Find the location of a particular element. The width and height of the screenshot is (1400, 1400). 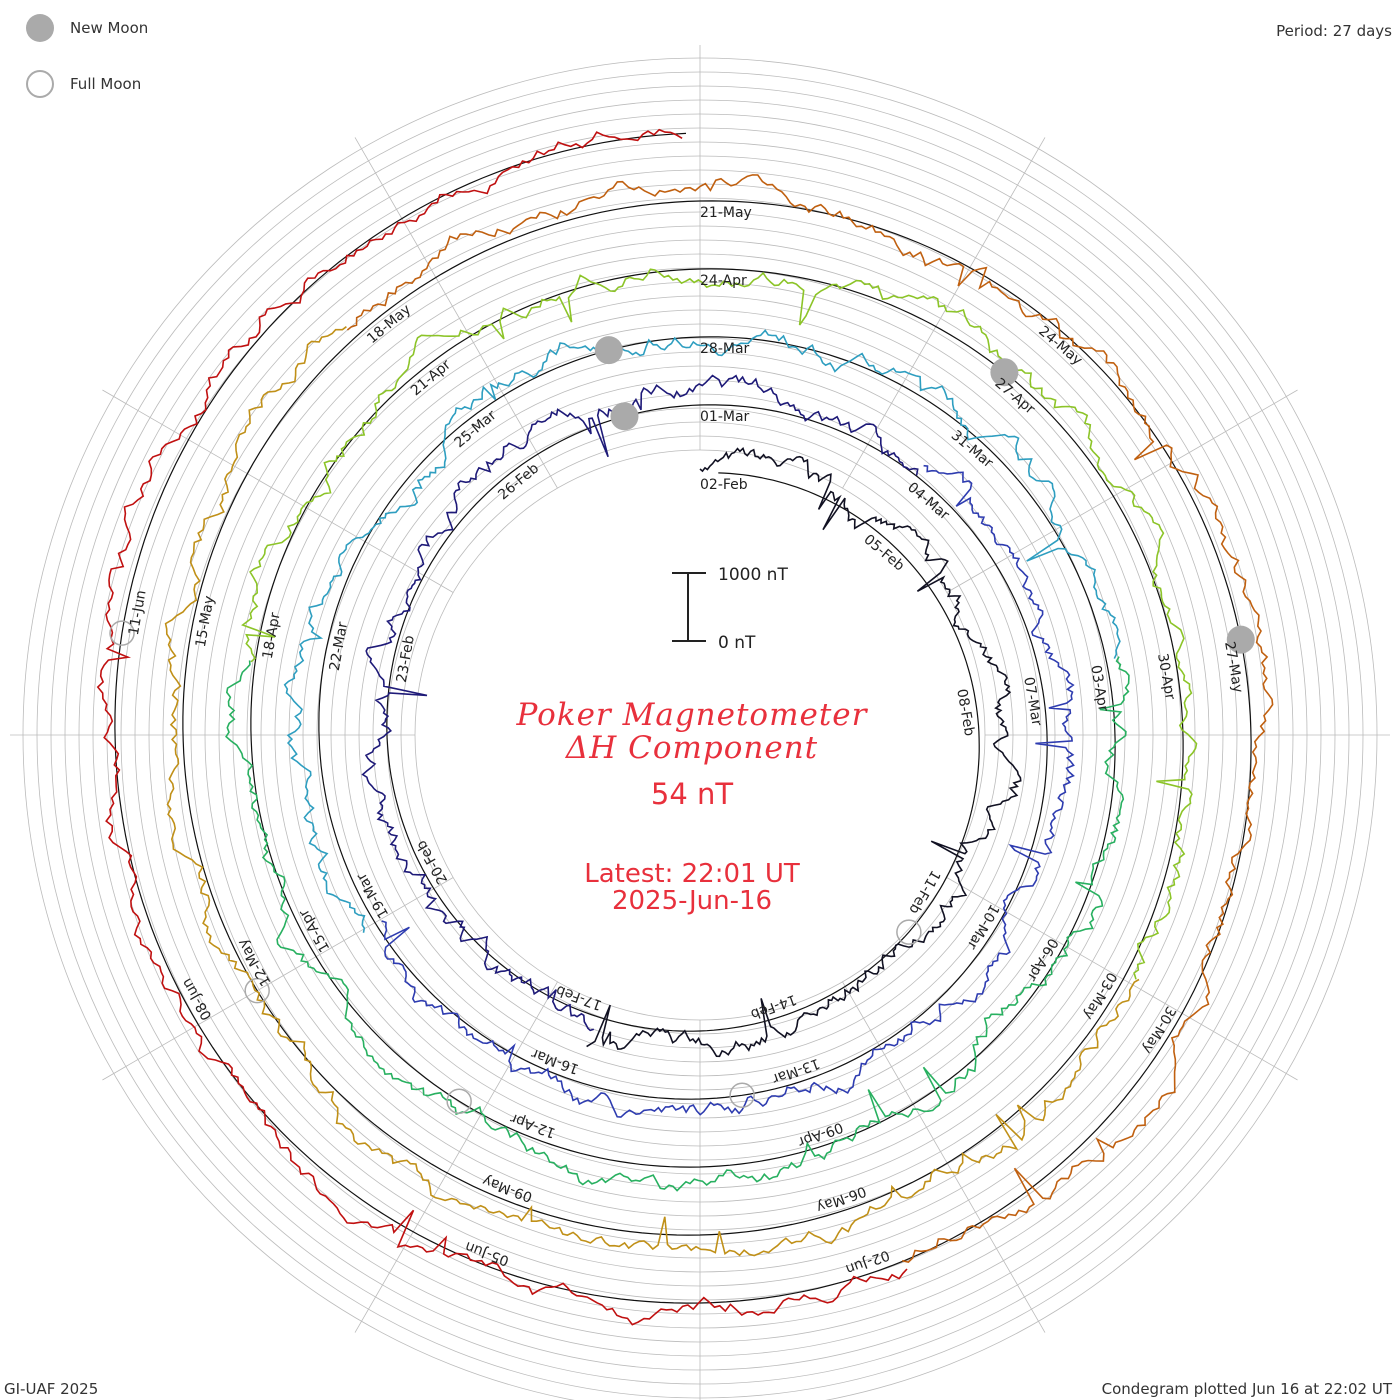

scale-bar-top-label: 1000 nT is located at coordinates (753, 575).